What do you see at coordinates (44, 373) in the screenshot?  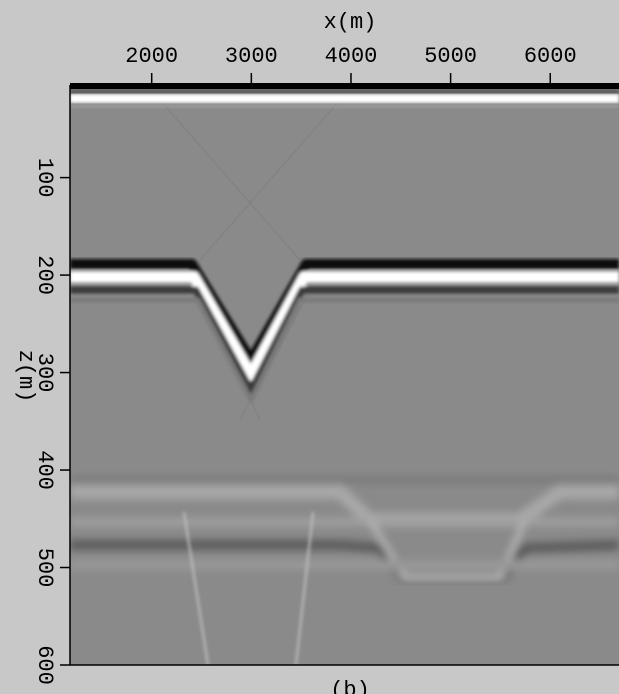 I see `y-tick-label: 300` at bounding box center [44, 373].